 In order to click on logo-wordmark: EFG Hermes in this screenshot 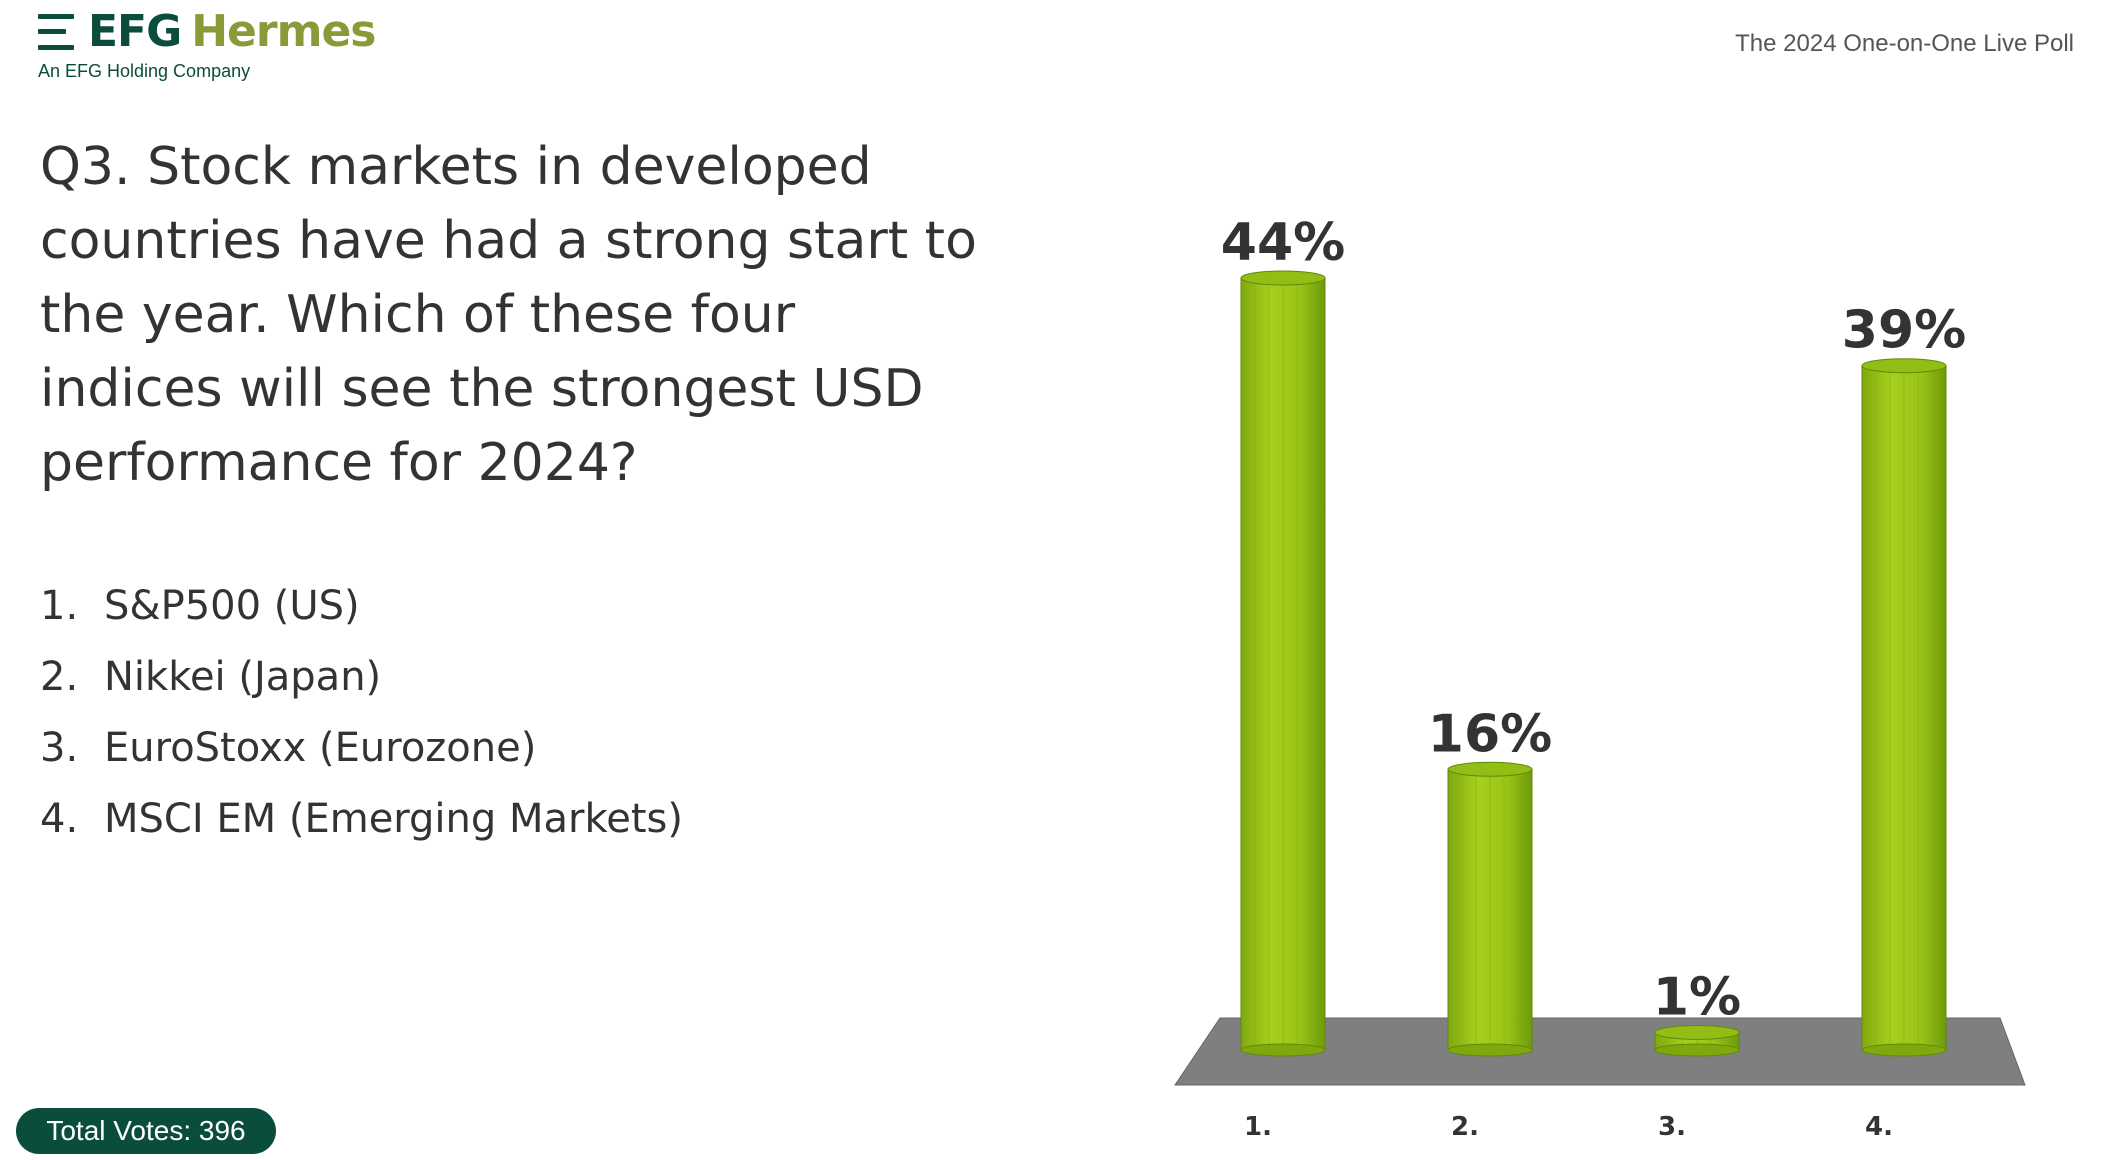, I will do `click(207, 31)`.